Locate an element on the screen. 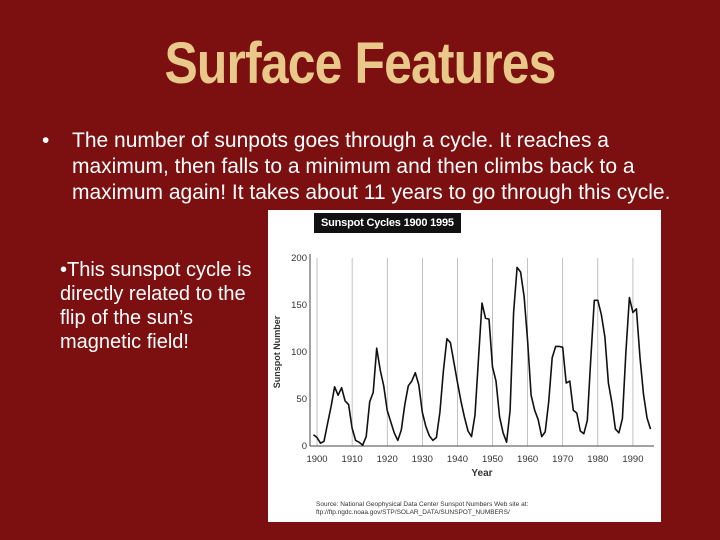 This screenshot has height=540, width=720. y-tick-label: 50 is located at coordinates (301, 399).